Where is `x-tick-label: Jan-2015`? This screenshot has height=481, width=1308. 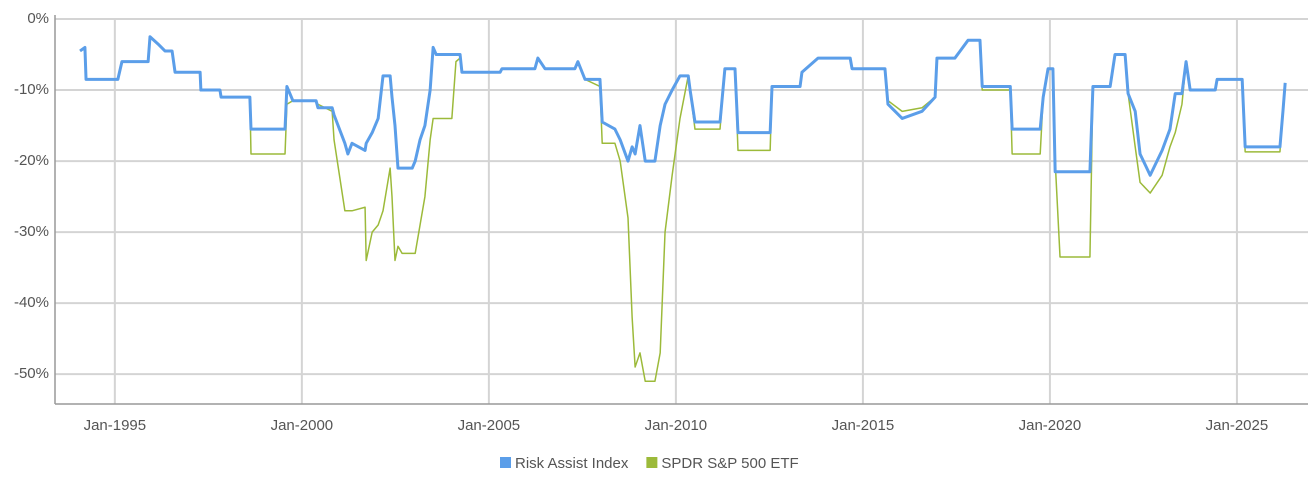 x-tick-label: Jan-2015 is located at coordinates (863, 425).